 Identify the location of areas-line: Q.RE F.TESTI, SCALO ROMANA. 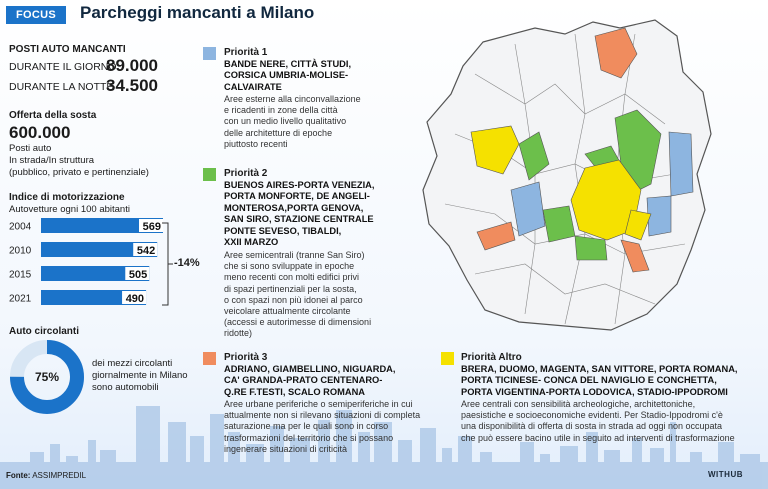
(295, 391).